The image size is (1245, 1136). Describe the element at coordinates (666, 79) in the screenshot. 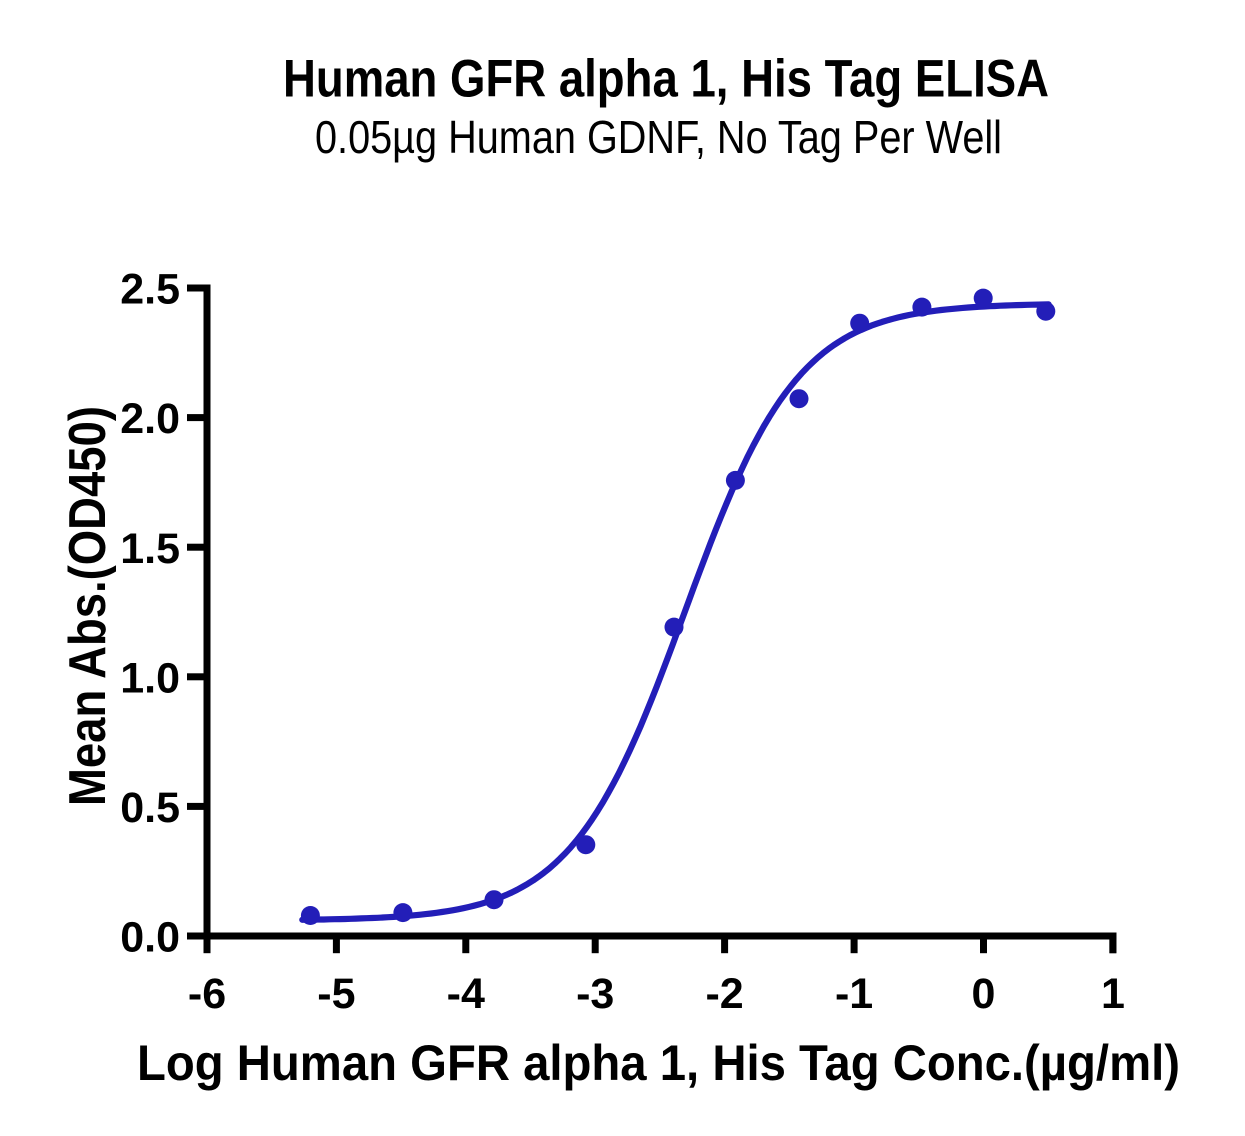

I see `svg-text:Human GFR alpha 1, His Tag ELI: Human GFR alpha 1, His Tag ELISA` at that location.